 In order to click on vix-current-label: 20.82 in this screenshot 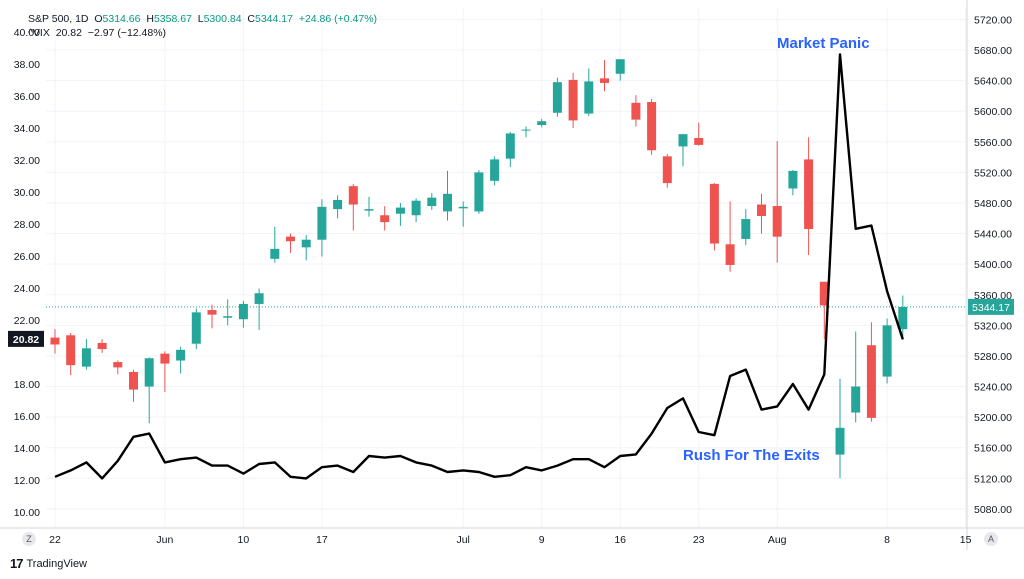, I will do `click(26, 340)`.